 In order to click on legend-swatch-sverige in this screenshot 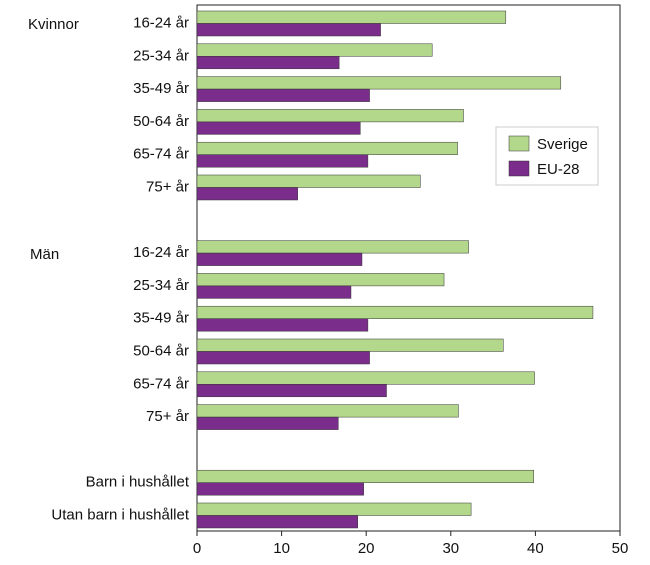, I will do `click(519, 143)`.